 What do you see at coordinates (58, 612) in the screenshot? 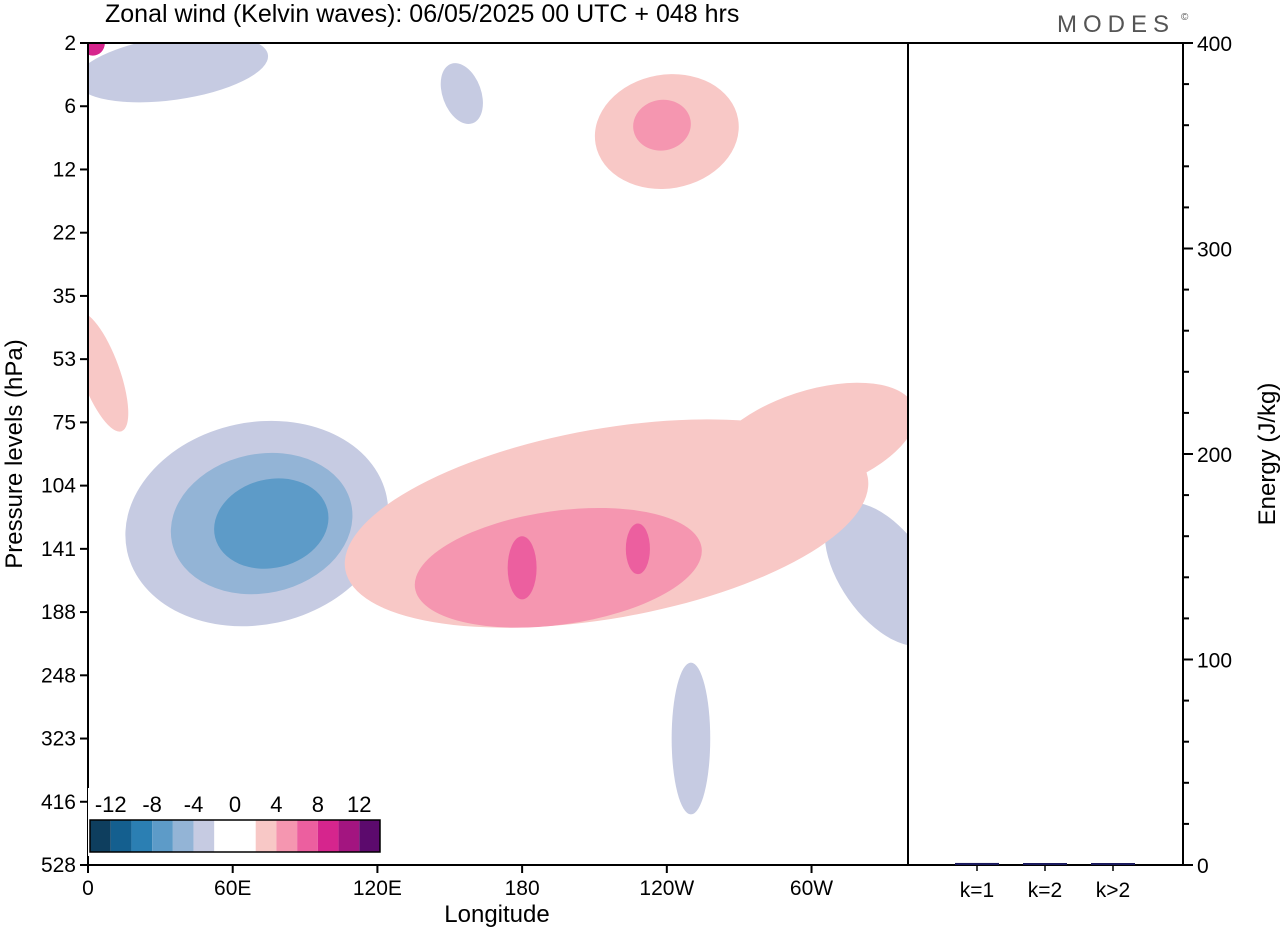
I see `y-tick-label: 188` at bounding box center [58, 612].